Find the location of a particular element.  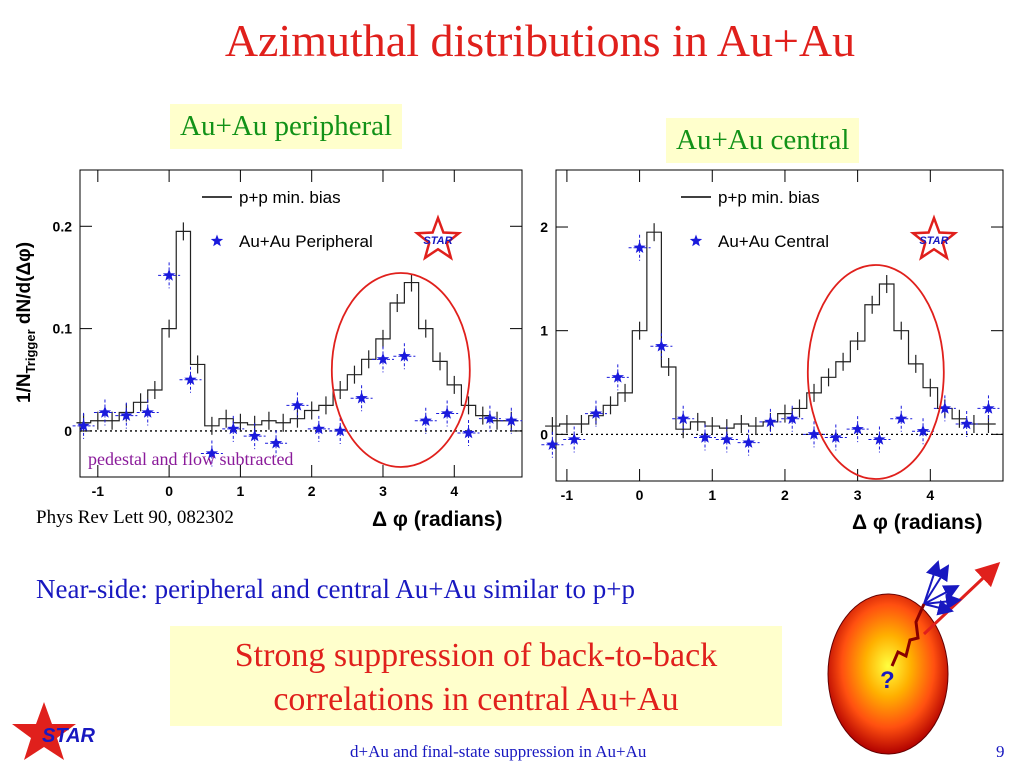

chart1-legend-auau-label: Au+Au Central is located at coordinates (773, 241).